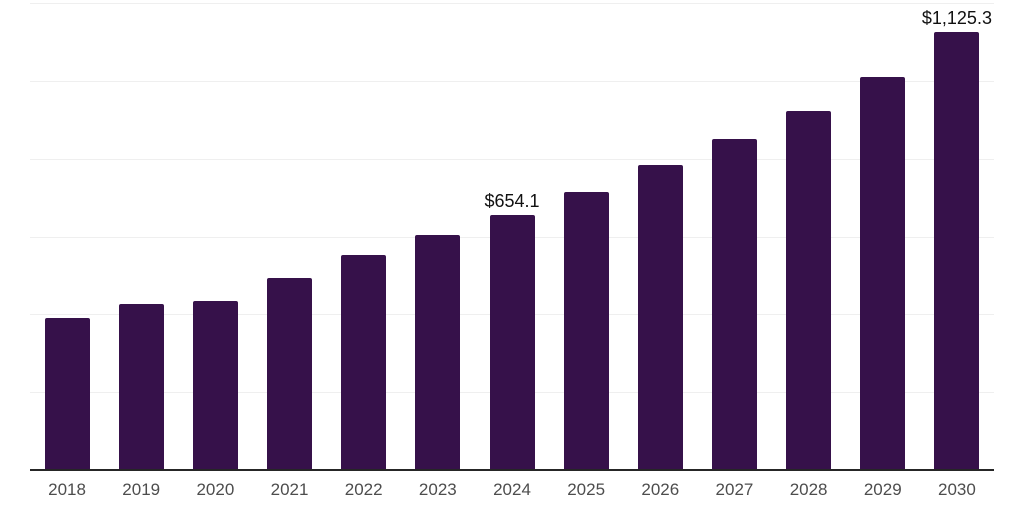  Describe the element at coordinates (957, 251) in the screenshot. I see `bar-2030` at that location.